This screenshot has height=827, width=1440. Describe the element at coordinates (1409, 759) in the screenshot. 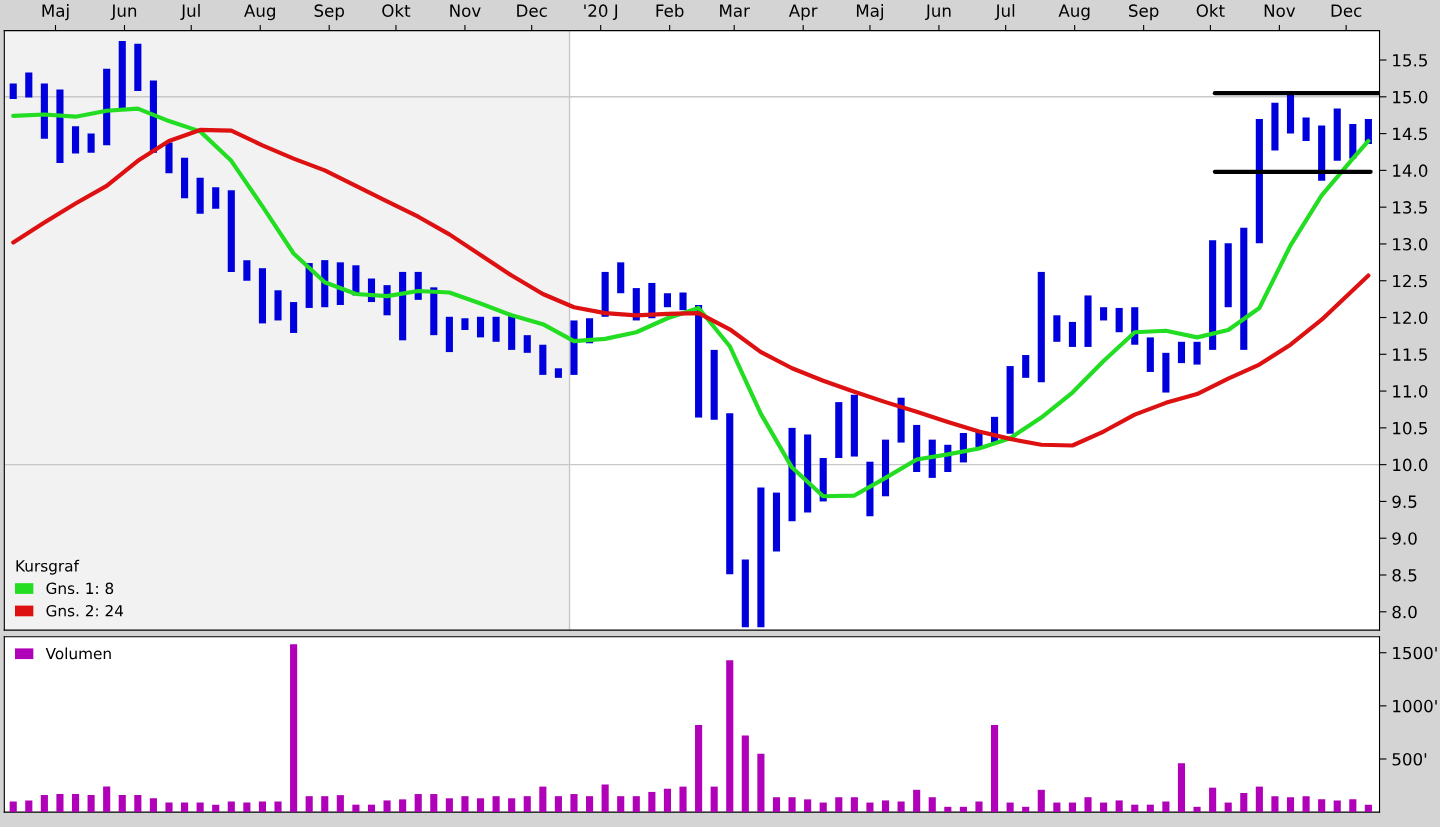

I see `y-tick-label: 500'` at that location.